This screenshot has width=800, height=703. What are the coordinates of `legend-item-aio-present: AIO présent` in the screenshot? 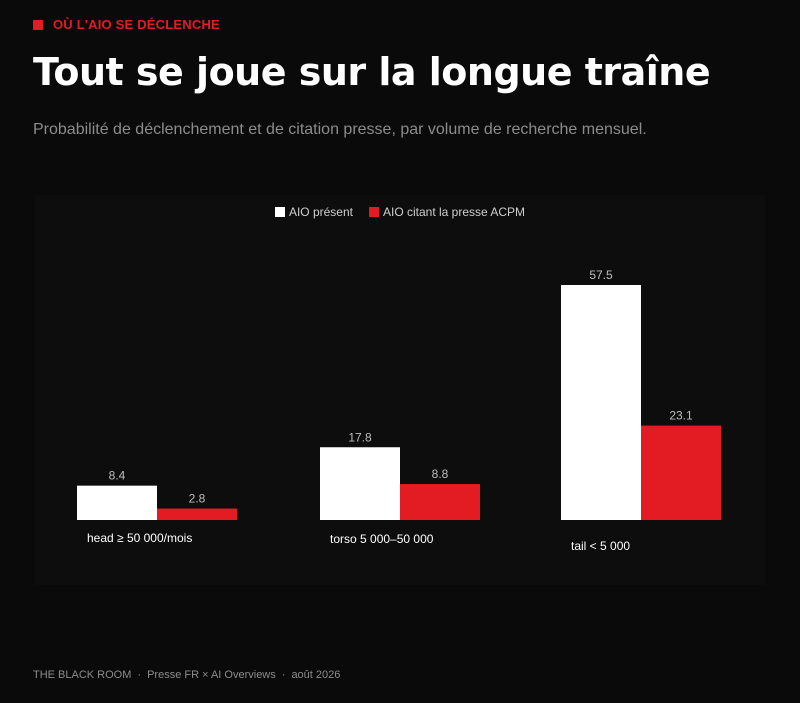 It's located at (313, 212).